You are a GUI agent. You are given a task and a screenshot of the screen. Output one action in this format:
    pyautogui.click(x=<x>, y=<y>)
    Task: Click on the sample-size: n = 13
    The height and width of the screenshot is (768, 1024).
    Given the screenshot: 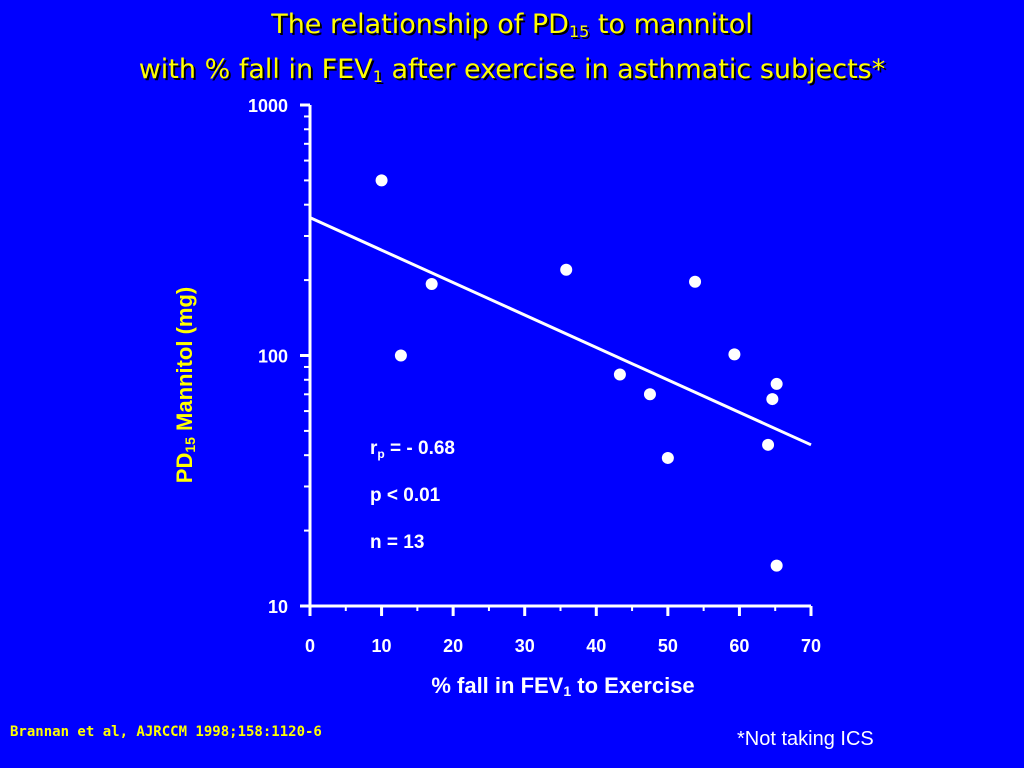 What is the action you would take?
    pyautogui.click(x=397, y=542)
    